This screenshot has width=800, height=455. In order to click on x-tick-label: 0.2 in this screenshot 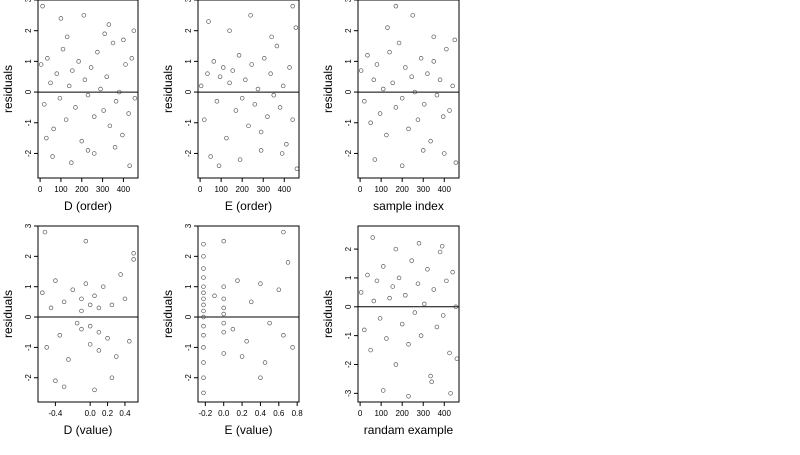, I will do `click(243, 413)`.